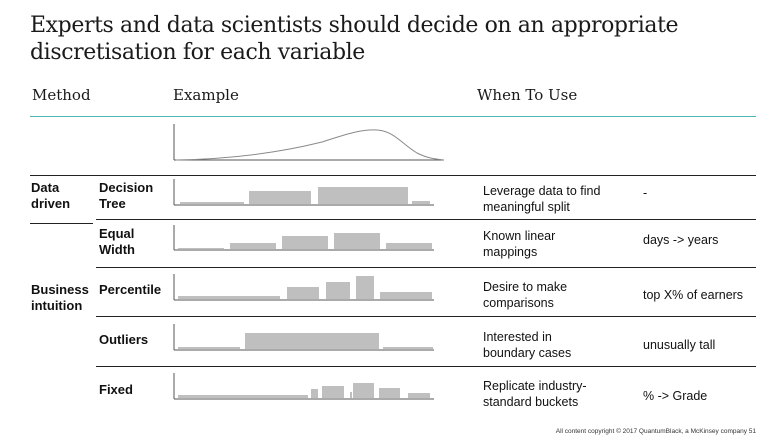 Image resolution: width=784 pixels, height=441 pixels. I want to click on equal-width-bins, so click(303, 238).